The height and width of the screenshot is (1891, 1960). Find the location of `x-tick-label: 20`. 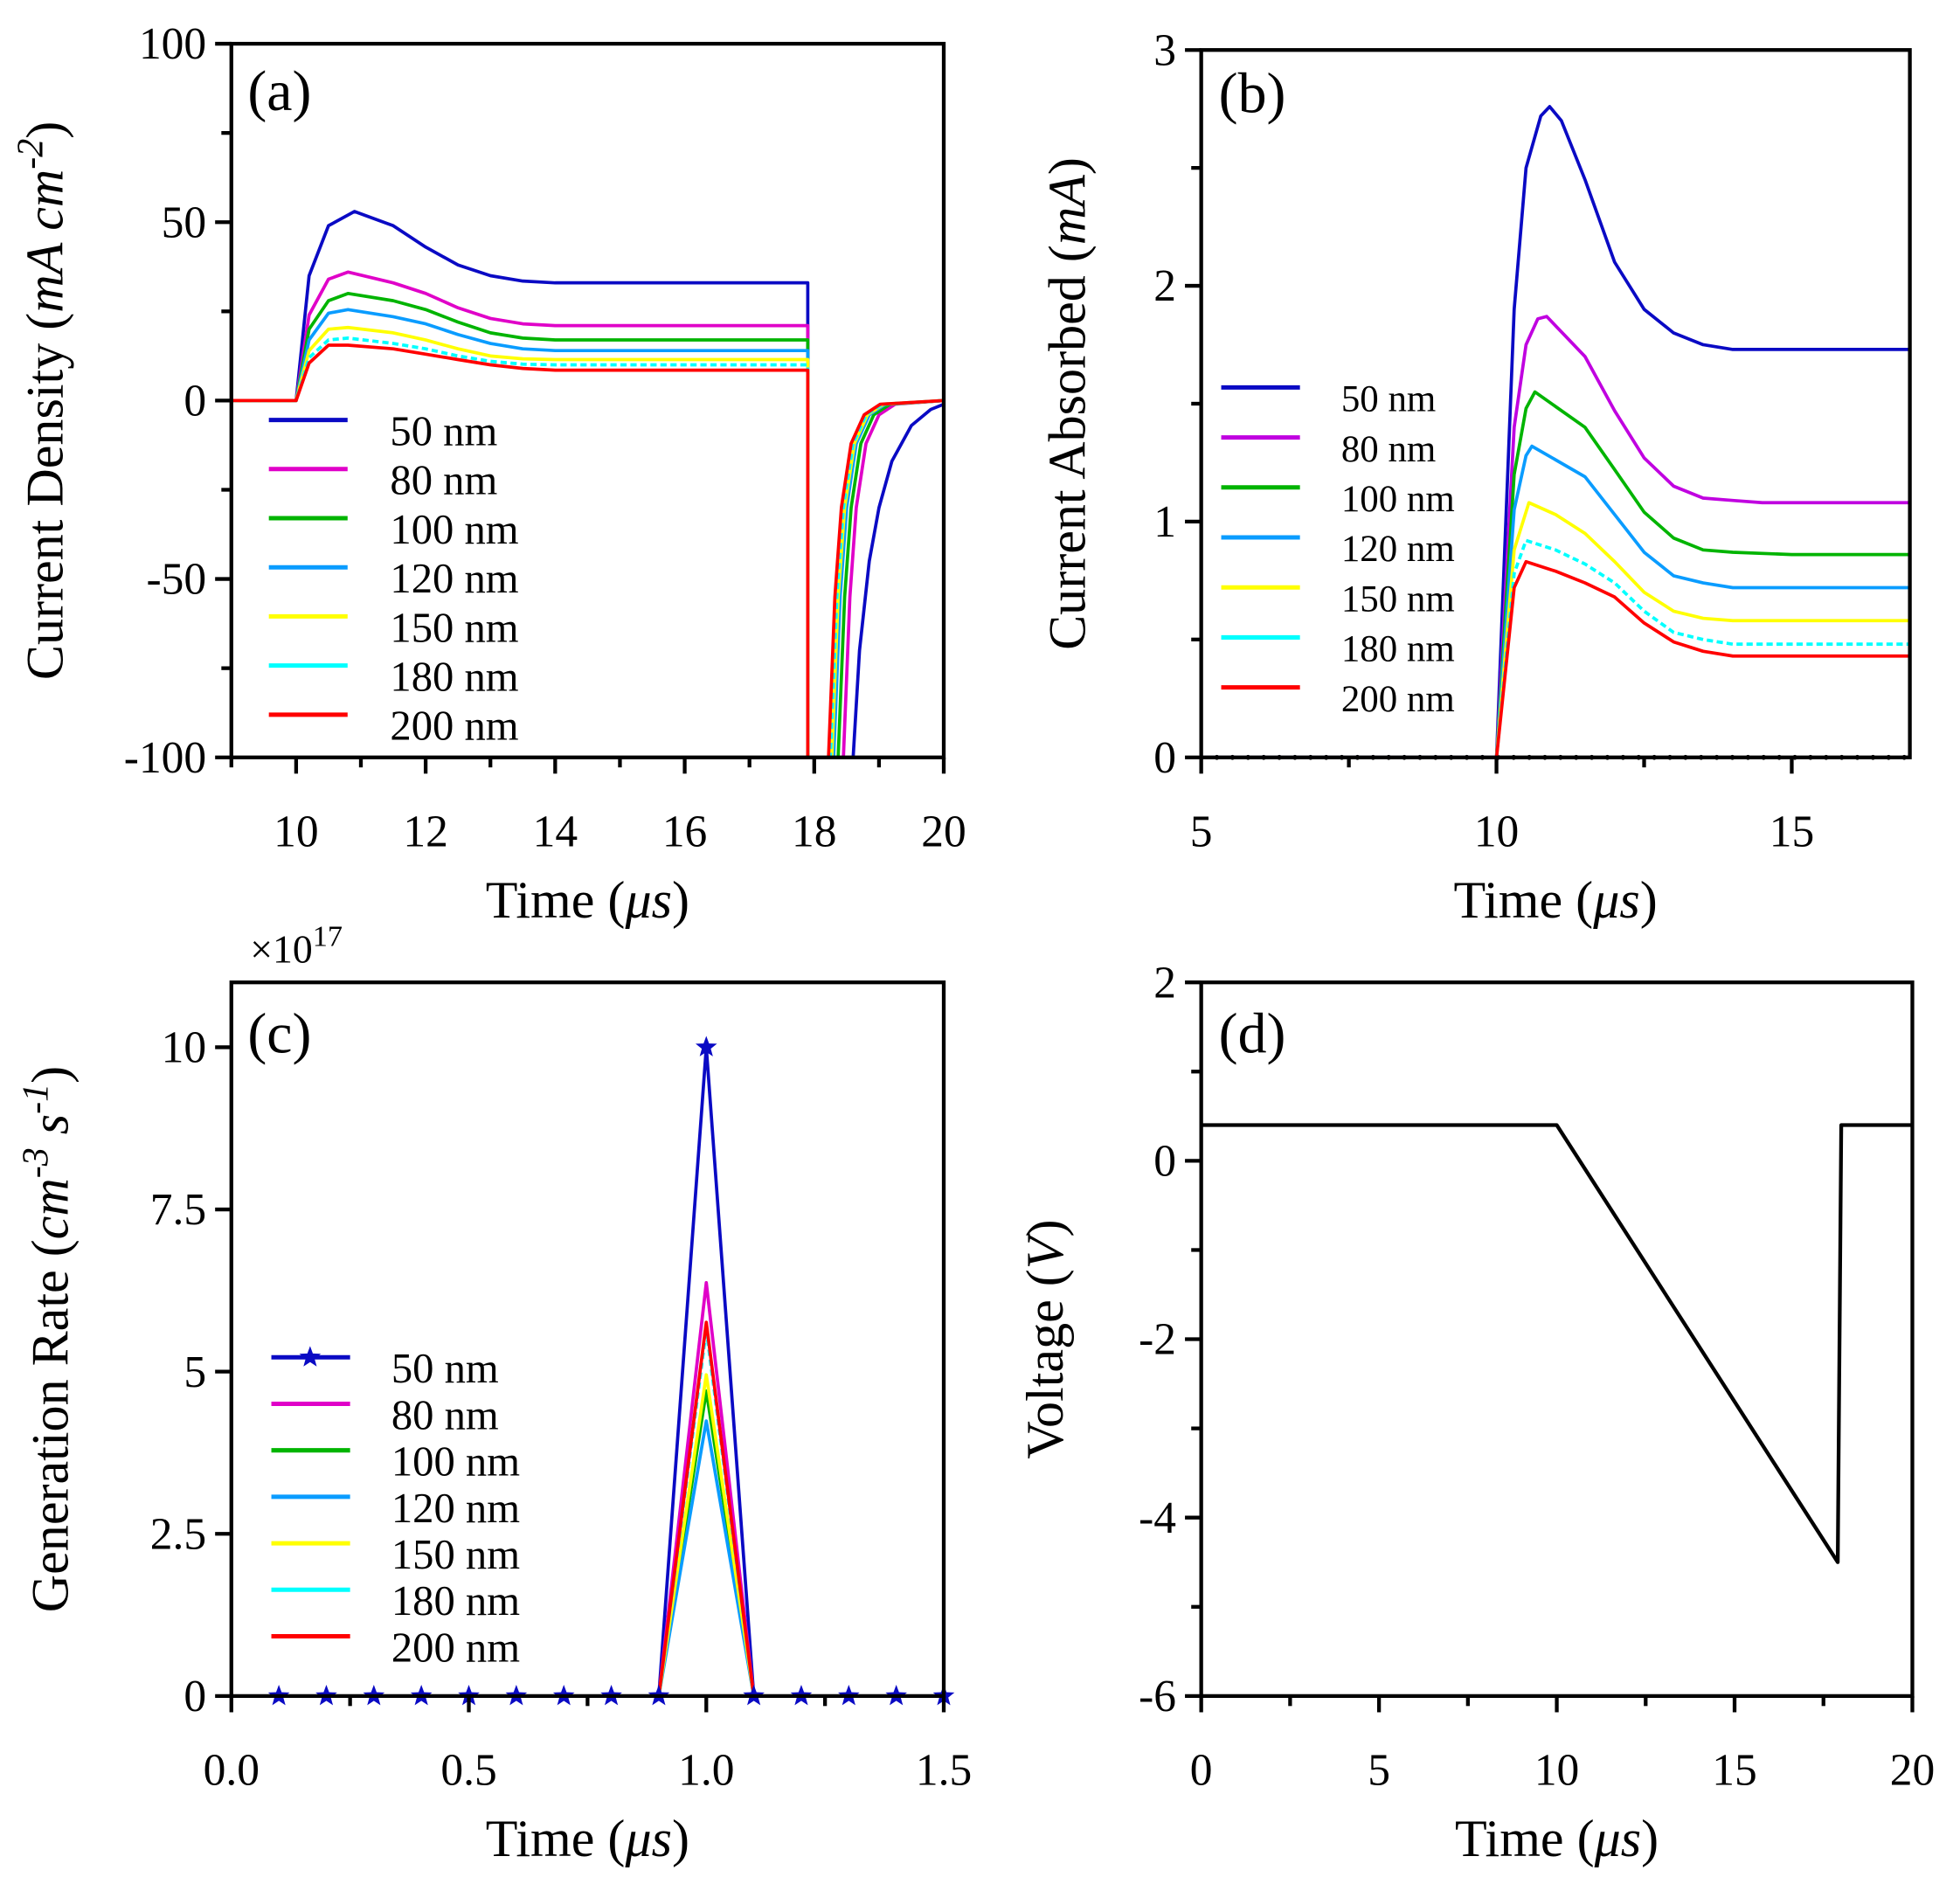

x-tick-label: 20 is located at coordinates (943, 831).